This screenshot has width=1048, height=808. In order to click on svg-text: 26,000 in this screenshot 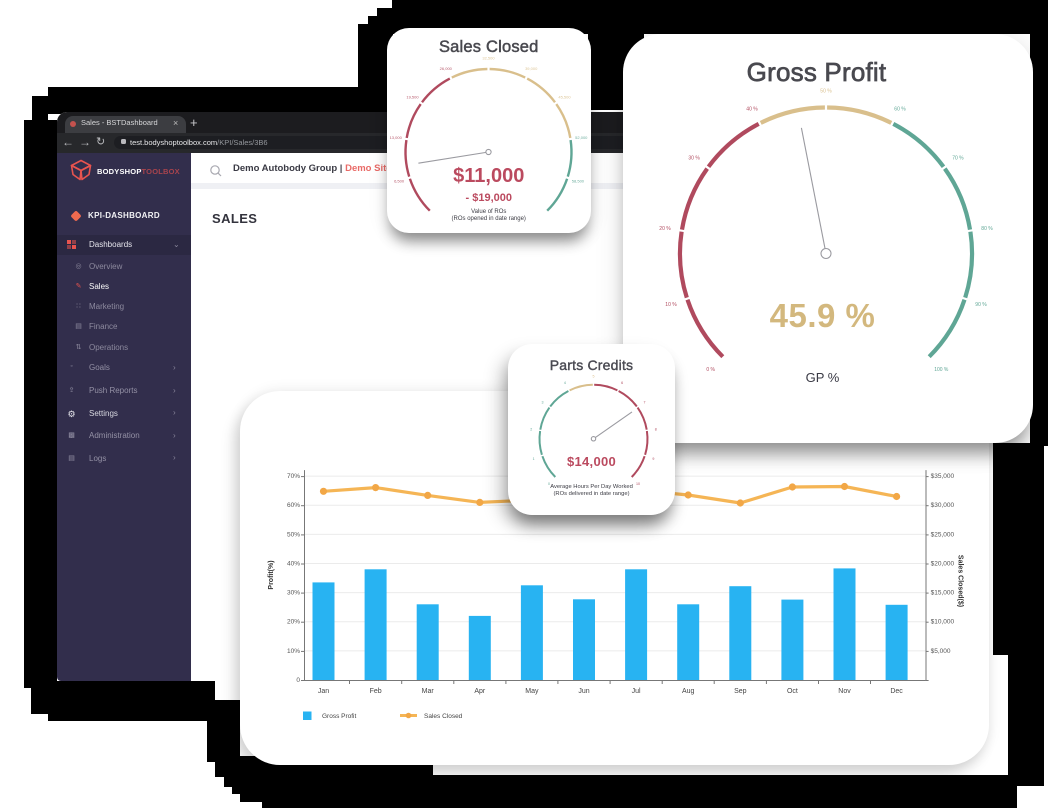, I will do `click(446, 67)`.